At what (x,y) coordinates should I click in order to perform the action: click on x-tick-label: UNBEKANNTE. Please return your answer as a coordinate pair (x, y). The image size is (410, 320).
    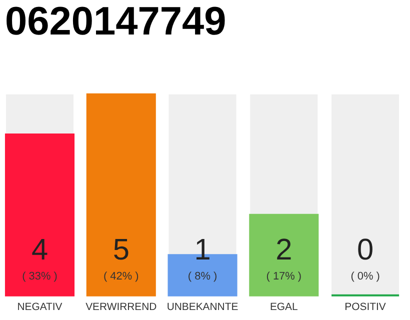
    Looking at the image, I should click on (202, 307).